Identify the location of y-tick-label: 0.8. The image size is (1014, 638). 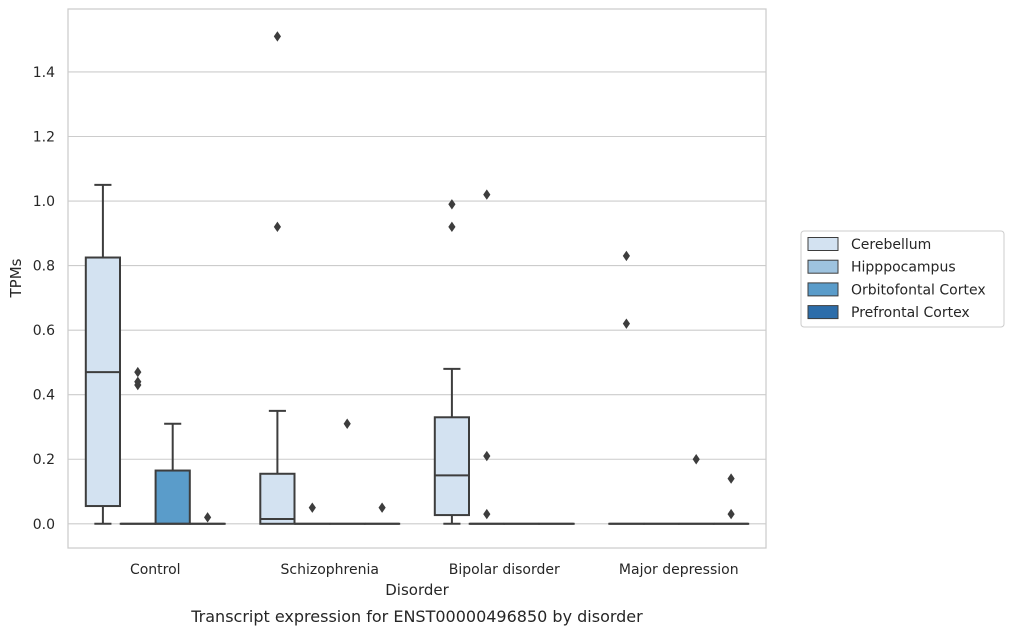
(44, 267).